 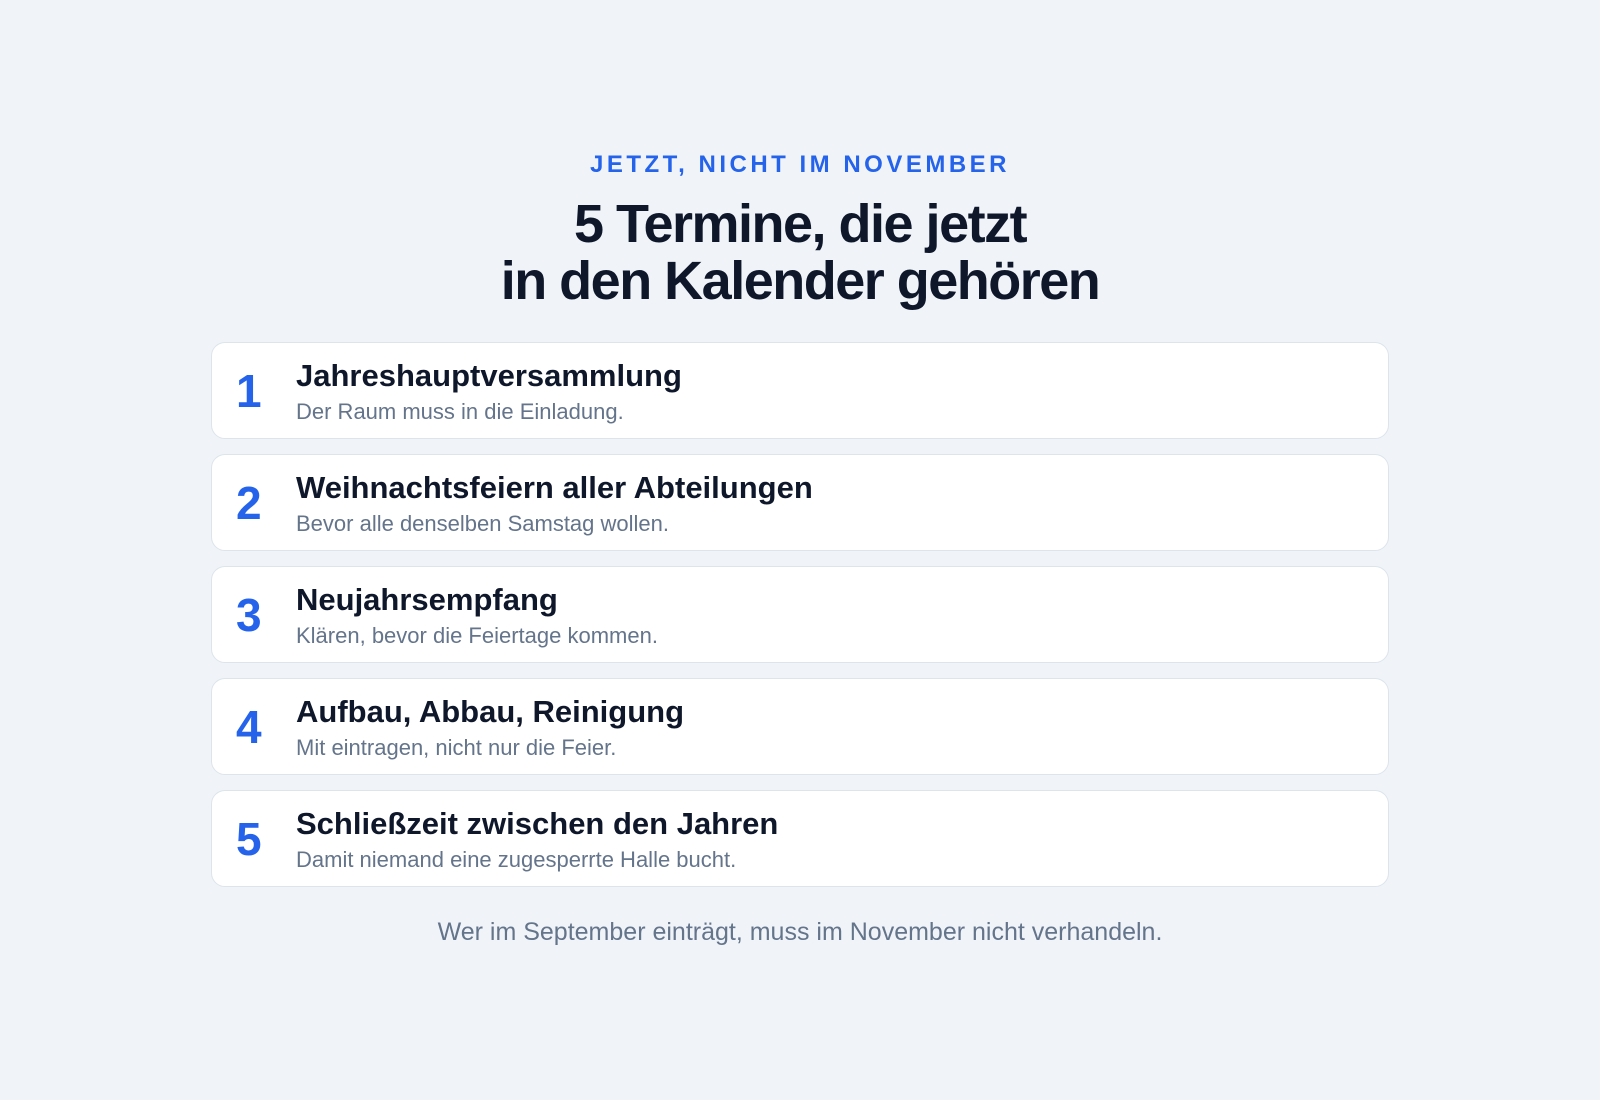 What do you see at coordinates (249, 503) in the screenshot?
I see `item-number: 2` at bounding box center [249, 503].